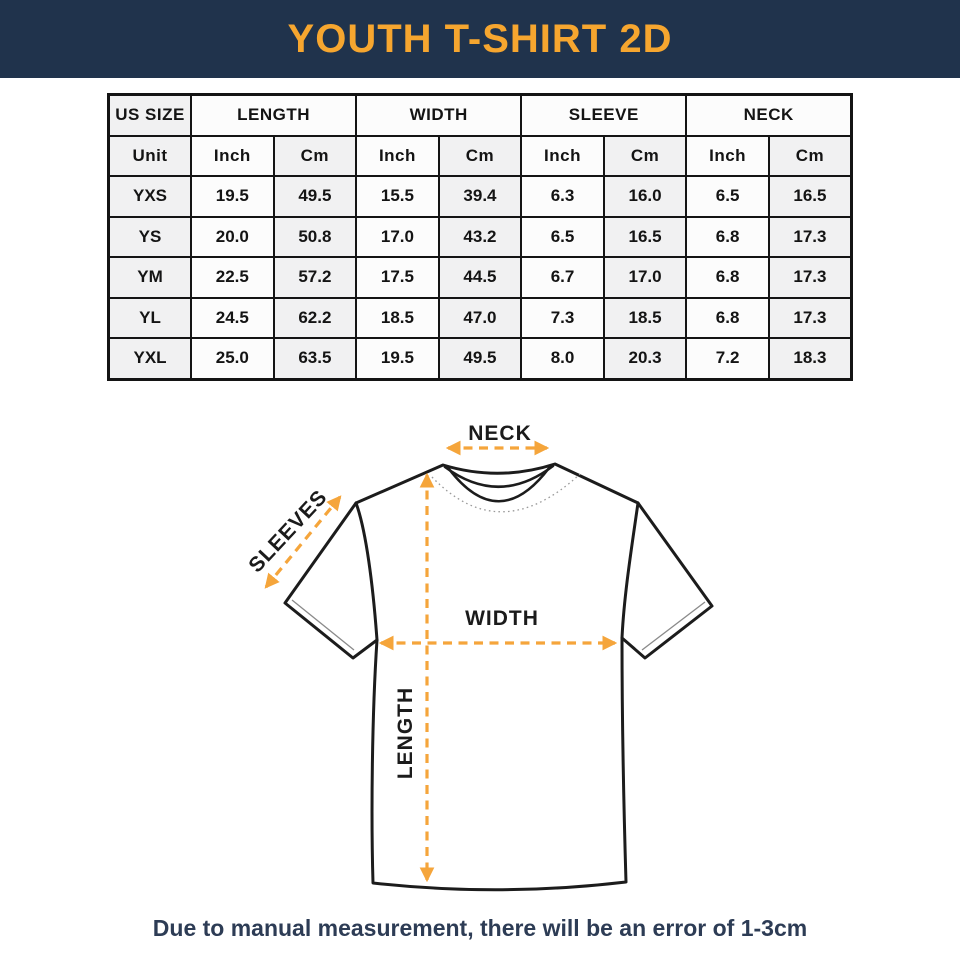 The height and width of the screenshot is (960, 960). I want to click on tshirt-body-outline, so click(497, 677).